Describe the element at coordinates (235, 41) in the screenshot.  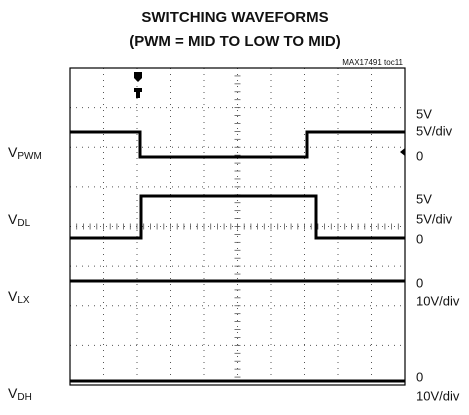
I see `title-line: (PWM = MID TO LOW TO MID)` at that location.